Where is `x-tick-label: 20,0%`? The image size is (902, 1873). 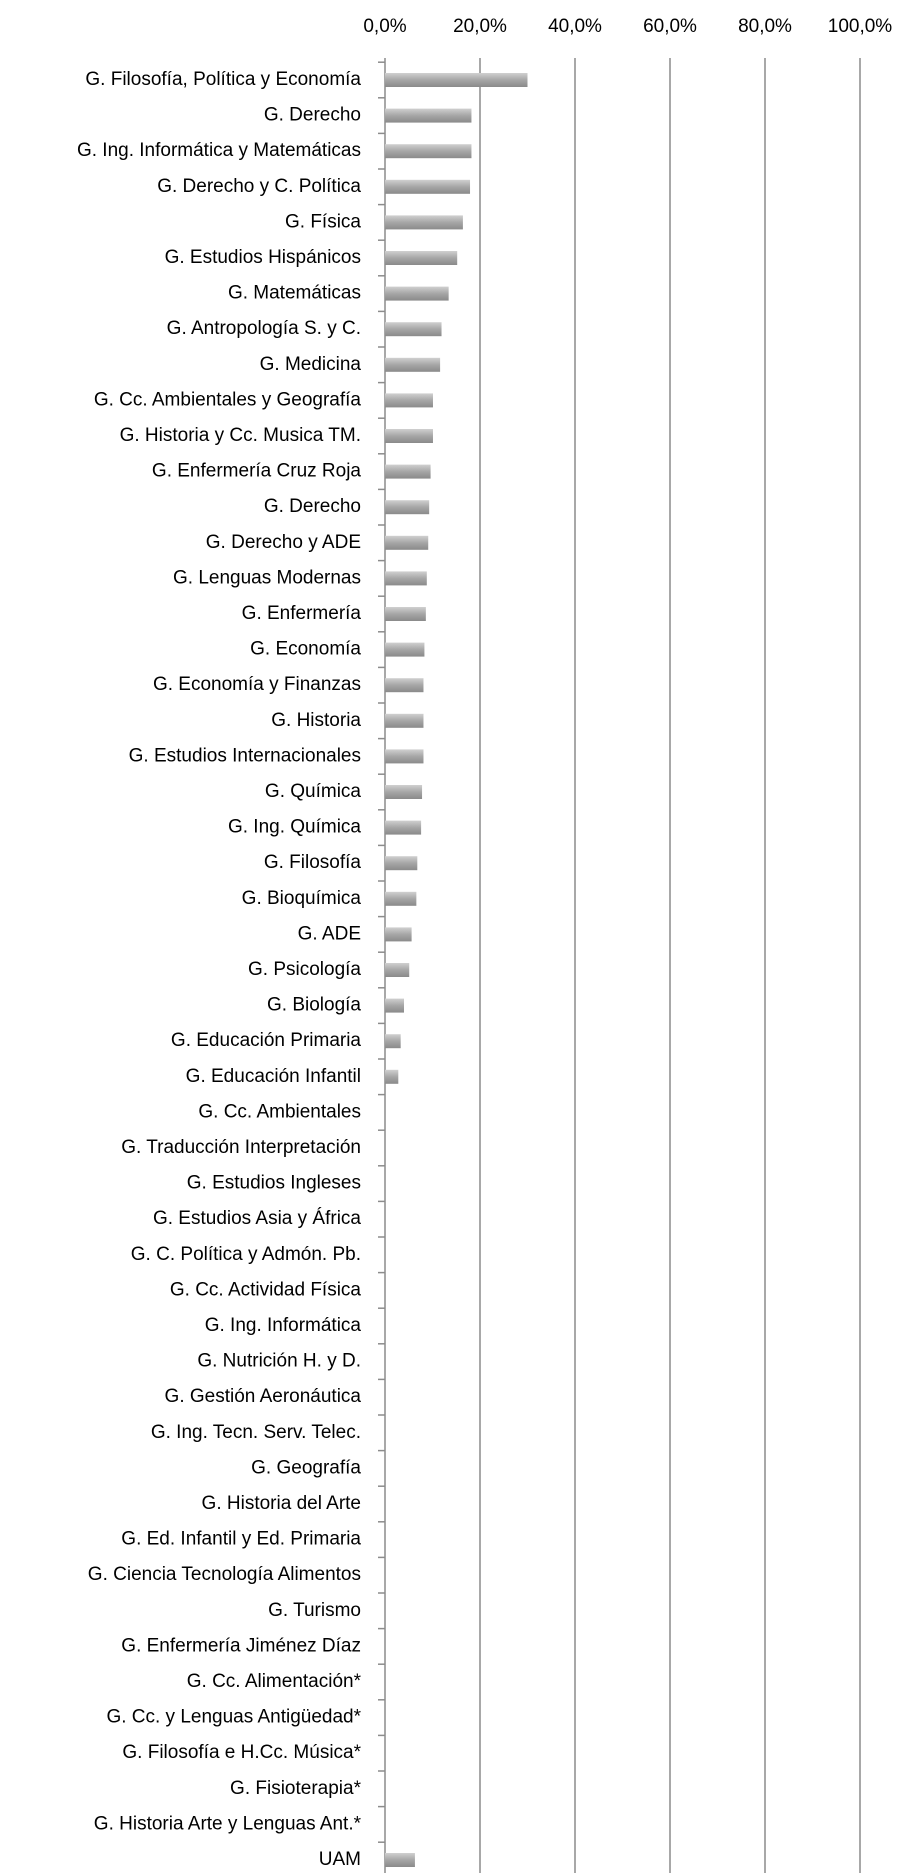 x-tick-label: 20,0% is located at coordinates (480, 26).